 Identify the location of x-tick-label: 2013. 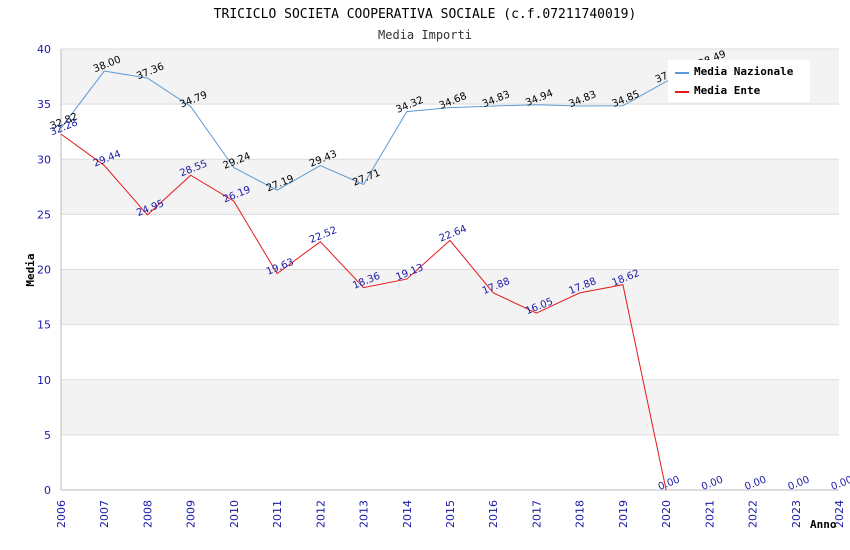
(364, 514).